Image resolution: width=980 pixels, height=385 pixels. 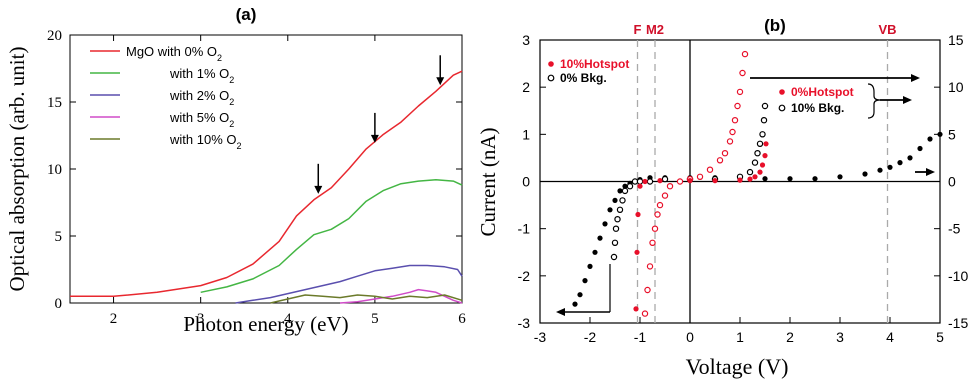 I want to click on panel-b-ylabel: Current (nA), so click(x=488, y=181).